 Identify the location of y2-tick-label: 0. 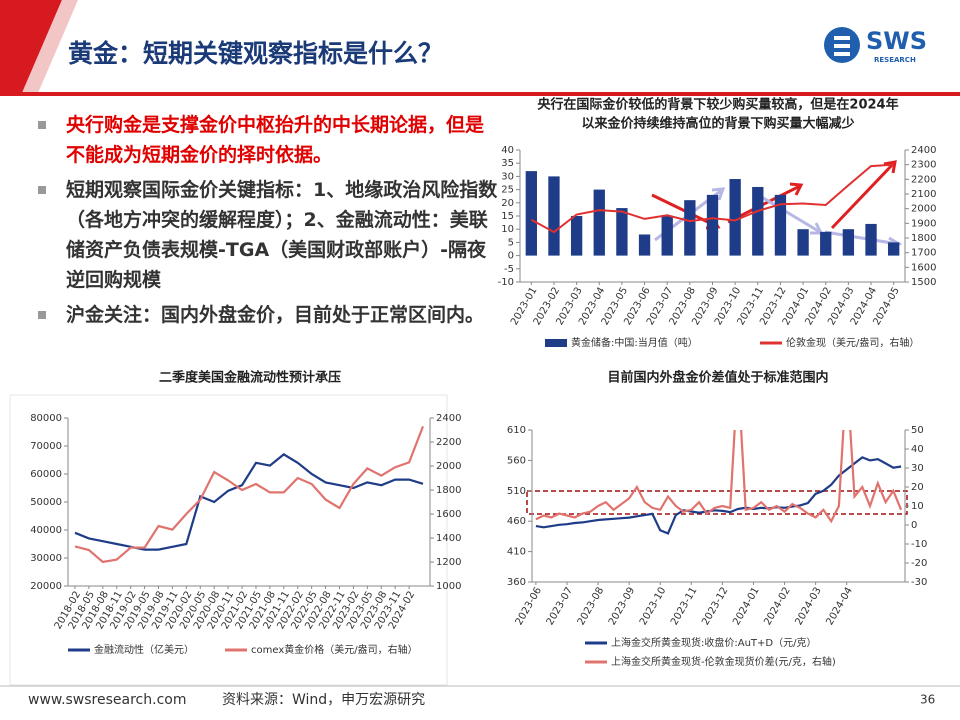
(914, 525).